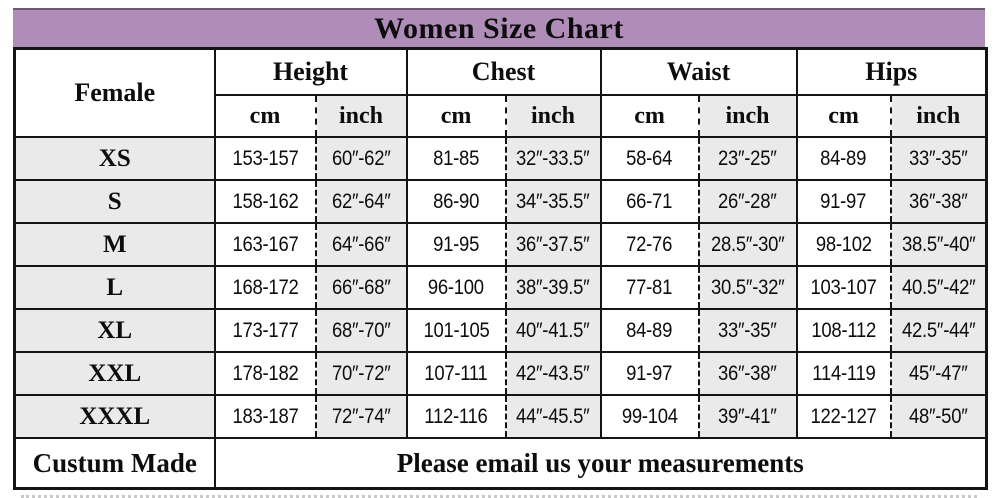 The width and height of the screenshot is (1000, 498). I want to click on cell-value: 30.5″-32″, so click(747, 287).